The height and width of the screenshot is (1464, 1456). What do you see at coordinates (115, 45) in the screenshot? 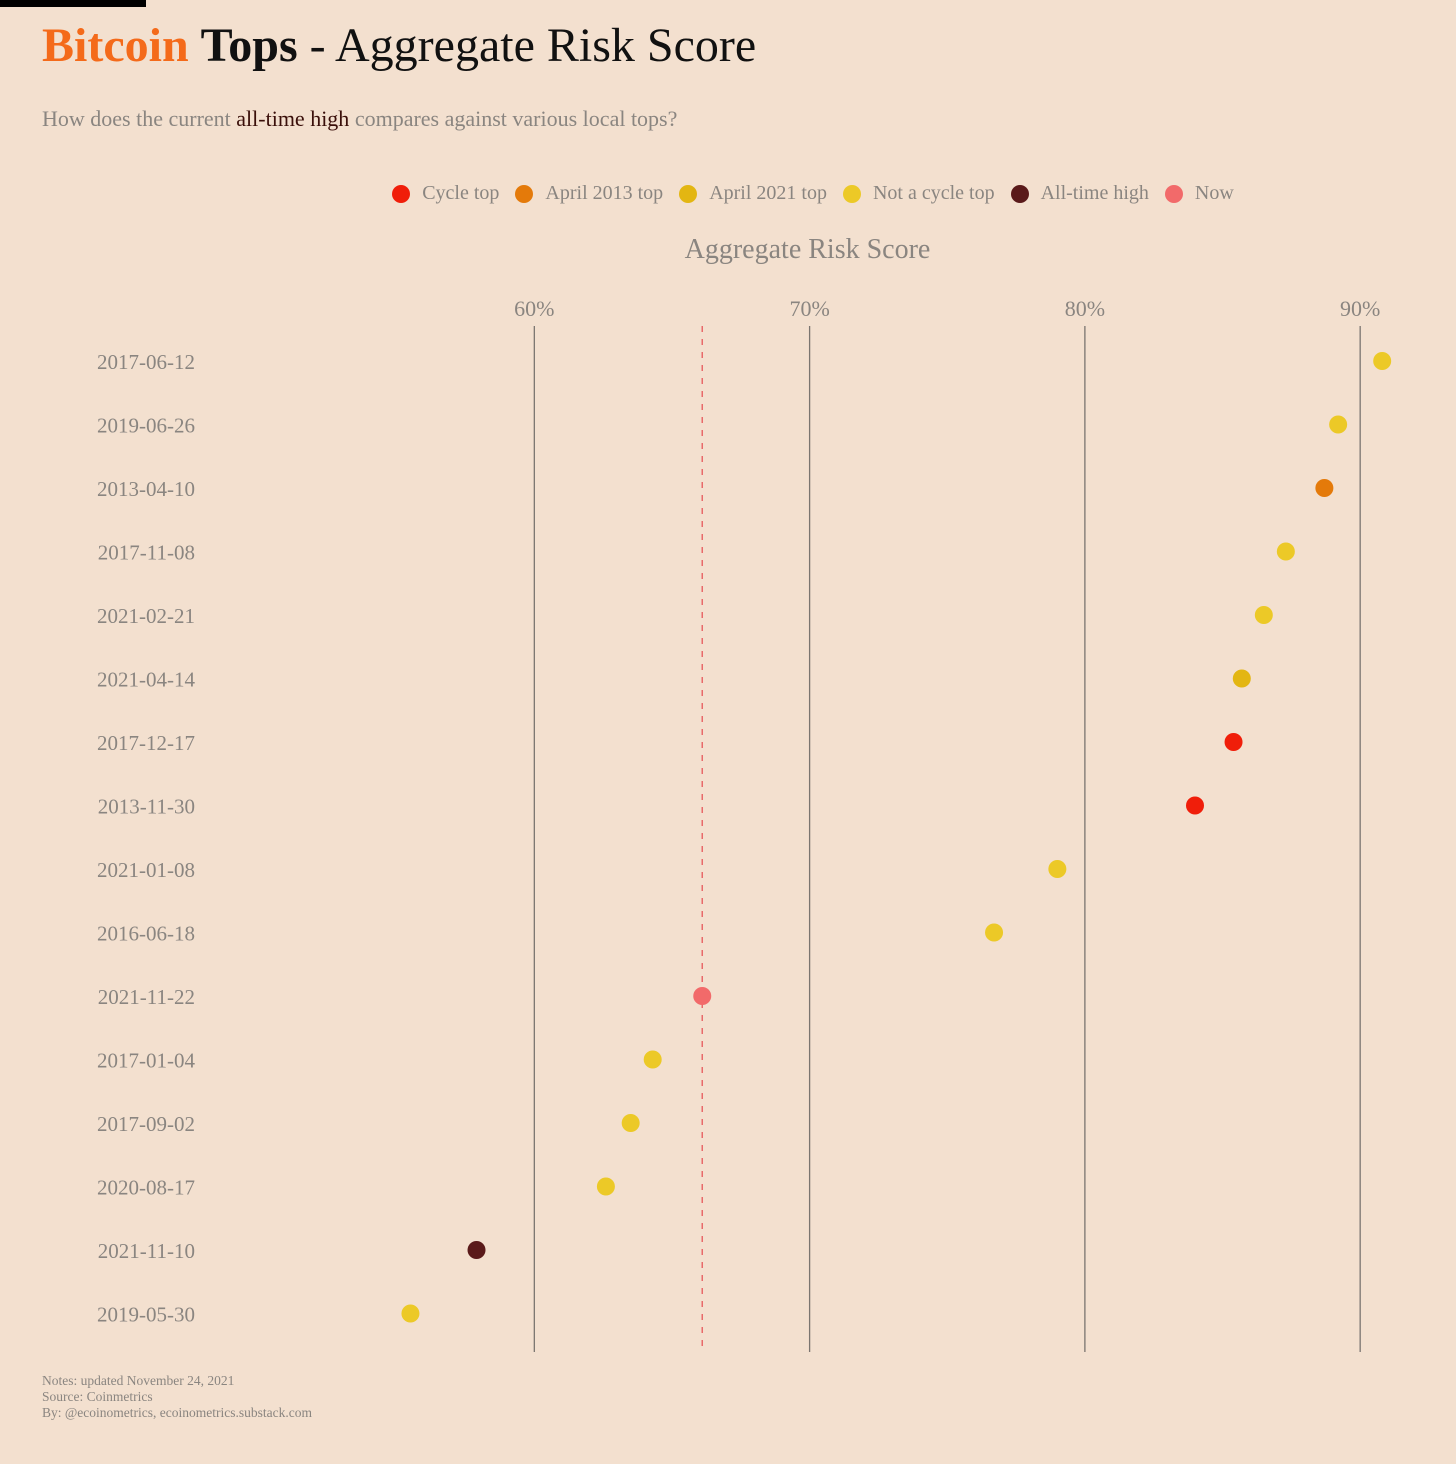
I see `title-brand: Bitcoin` at bounding box center [115, 45].